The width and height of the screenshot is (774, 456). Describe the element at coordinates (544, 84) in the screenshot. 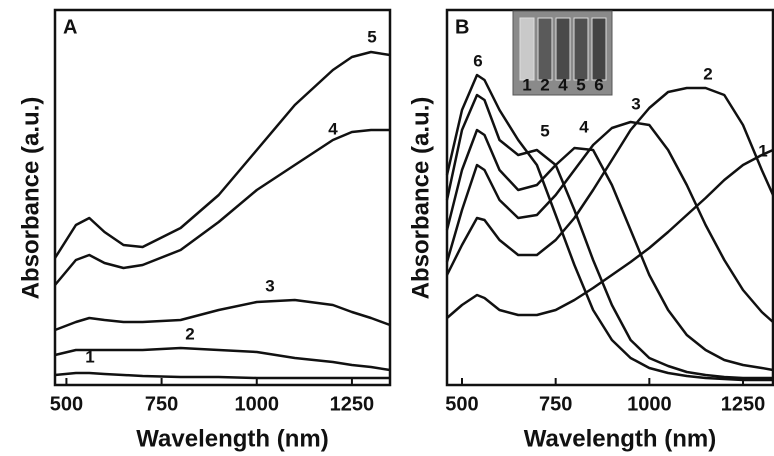

I see `inset-label: 2` at that location.